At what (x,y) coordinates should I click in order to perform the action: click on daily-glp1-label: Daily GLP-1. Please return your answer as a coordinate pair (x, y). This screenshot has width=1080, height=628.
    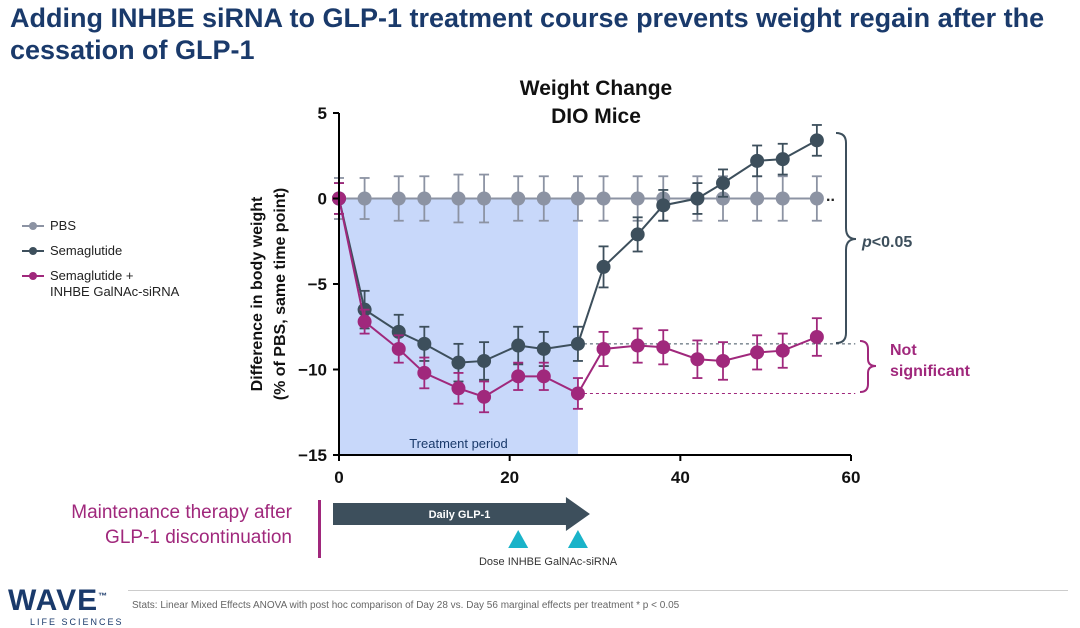
    Looking at the image, I should click on (460, 515).